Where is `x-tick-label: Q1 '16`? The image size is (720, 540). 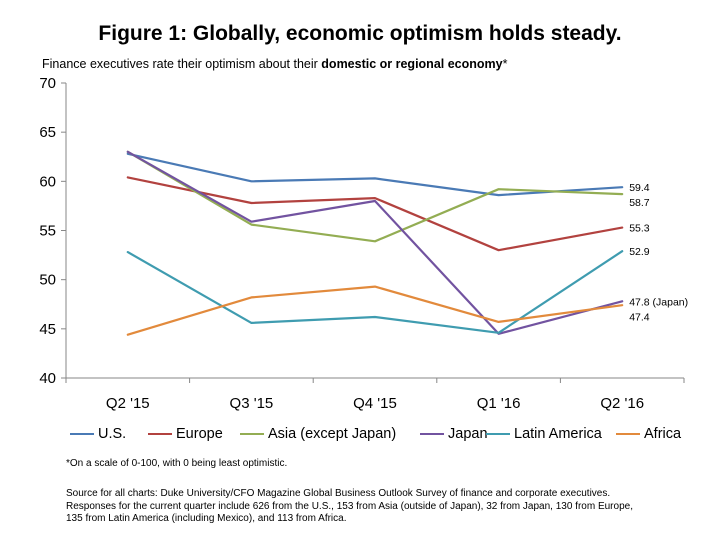 x-tick-label: Q1 '16 is located at coordinates (499, 403).